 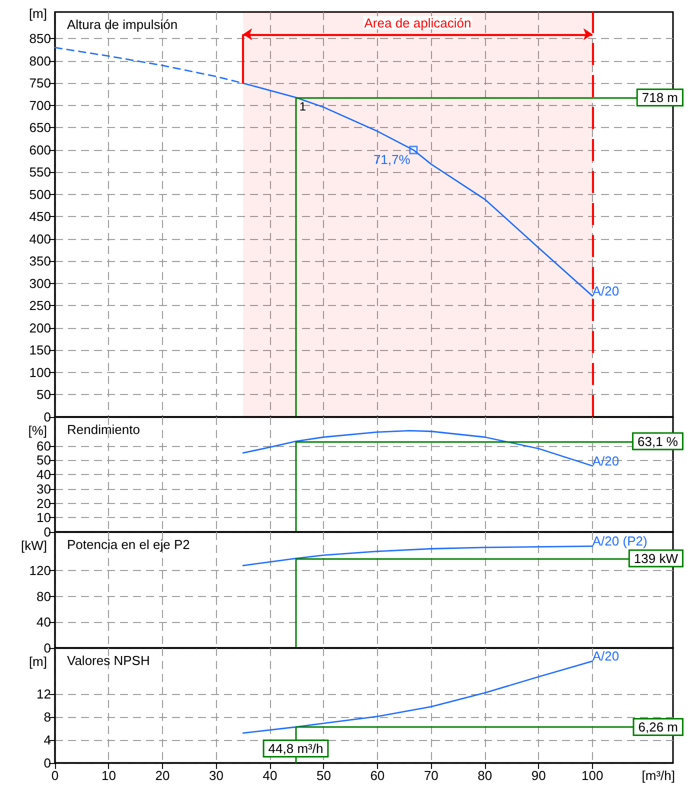 I want to click on ref-line-label: 6,26 m, so click(x=658, y=727).